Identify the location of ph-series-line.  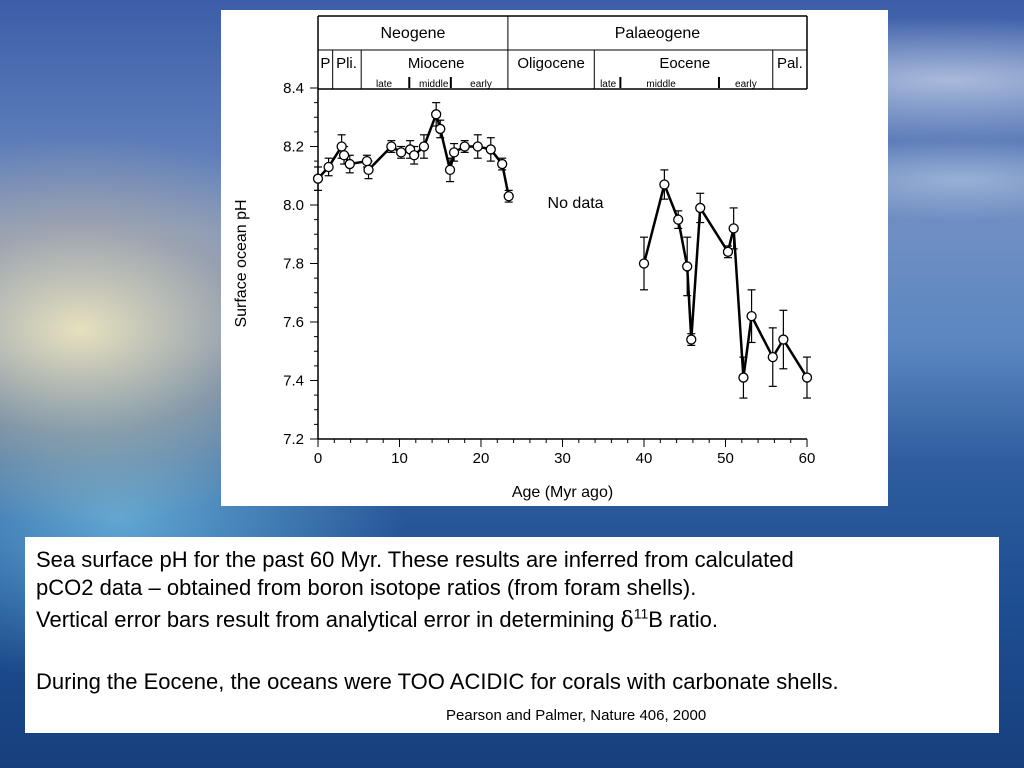
(725, 279).